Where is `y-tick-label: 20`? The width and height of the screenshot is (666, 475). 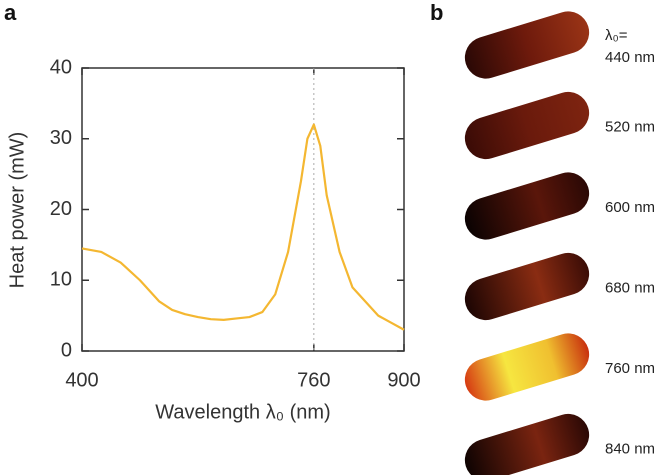 y-tick-label: 20 is located at coordinates (61, 209).